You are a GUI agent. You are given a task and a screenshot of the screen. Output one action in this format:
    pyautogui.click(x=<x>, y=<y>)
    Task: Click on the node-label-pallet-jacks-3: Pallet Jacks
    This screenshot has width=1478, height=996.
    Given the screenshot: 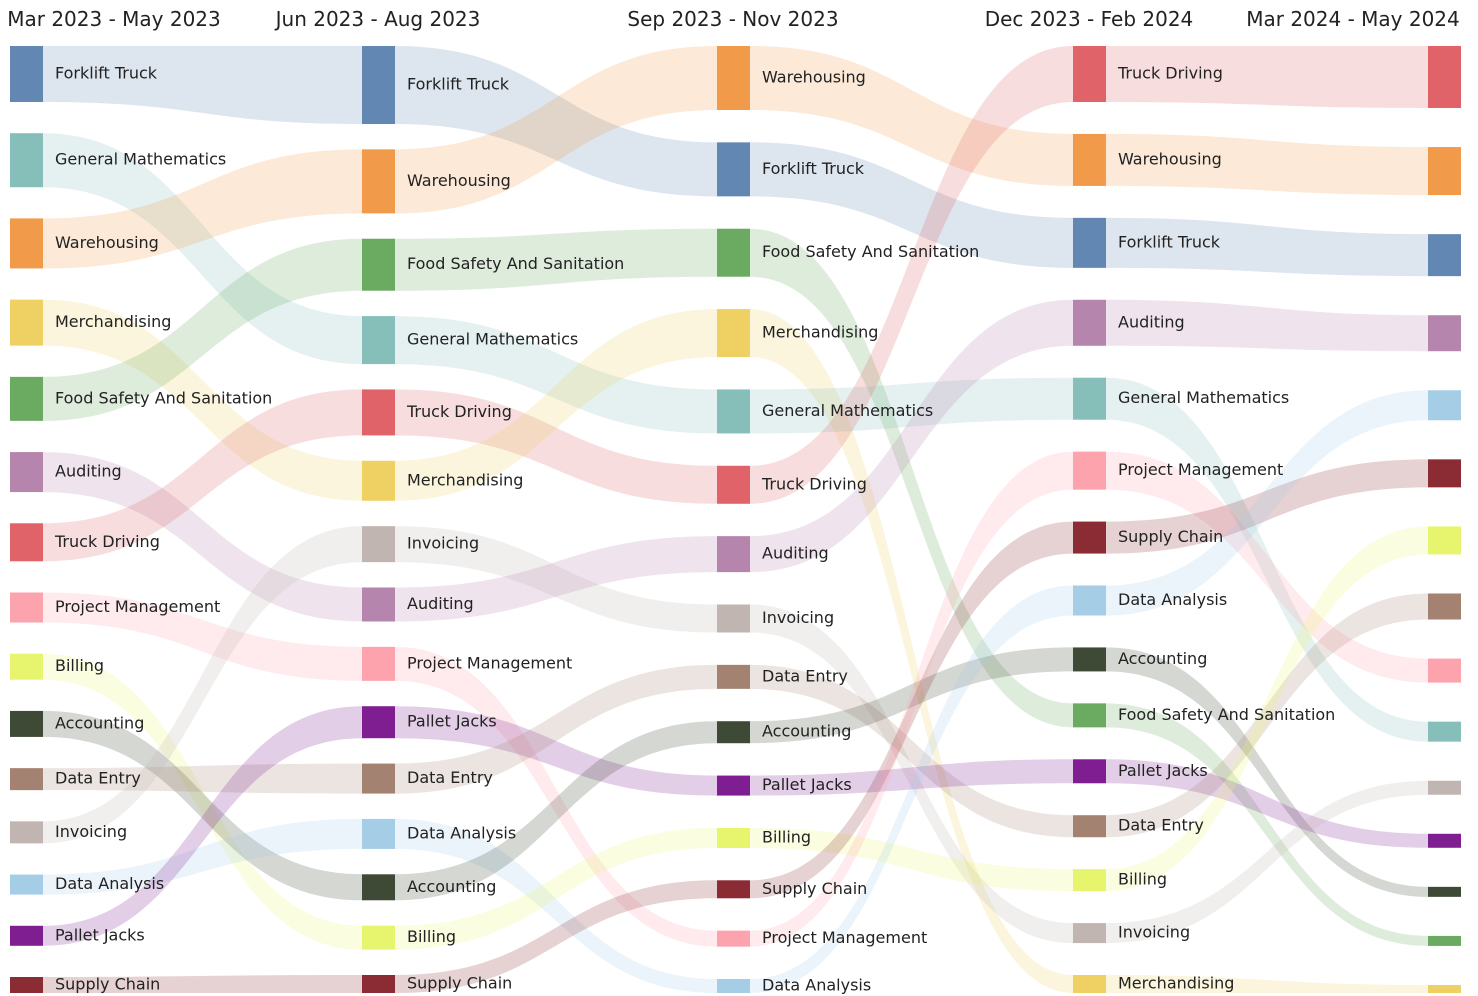 What is the action you would take?
    pyautogui.click(x=807, y=784)
    